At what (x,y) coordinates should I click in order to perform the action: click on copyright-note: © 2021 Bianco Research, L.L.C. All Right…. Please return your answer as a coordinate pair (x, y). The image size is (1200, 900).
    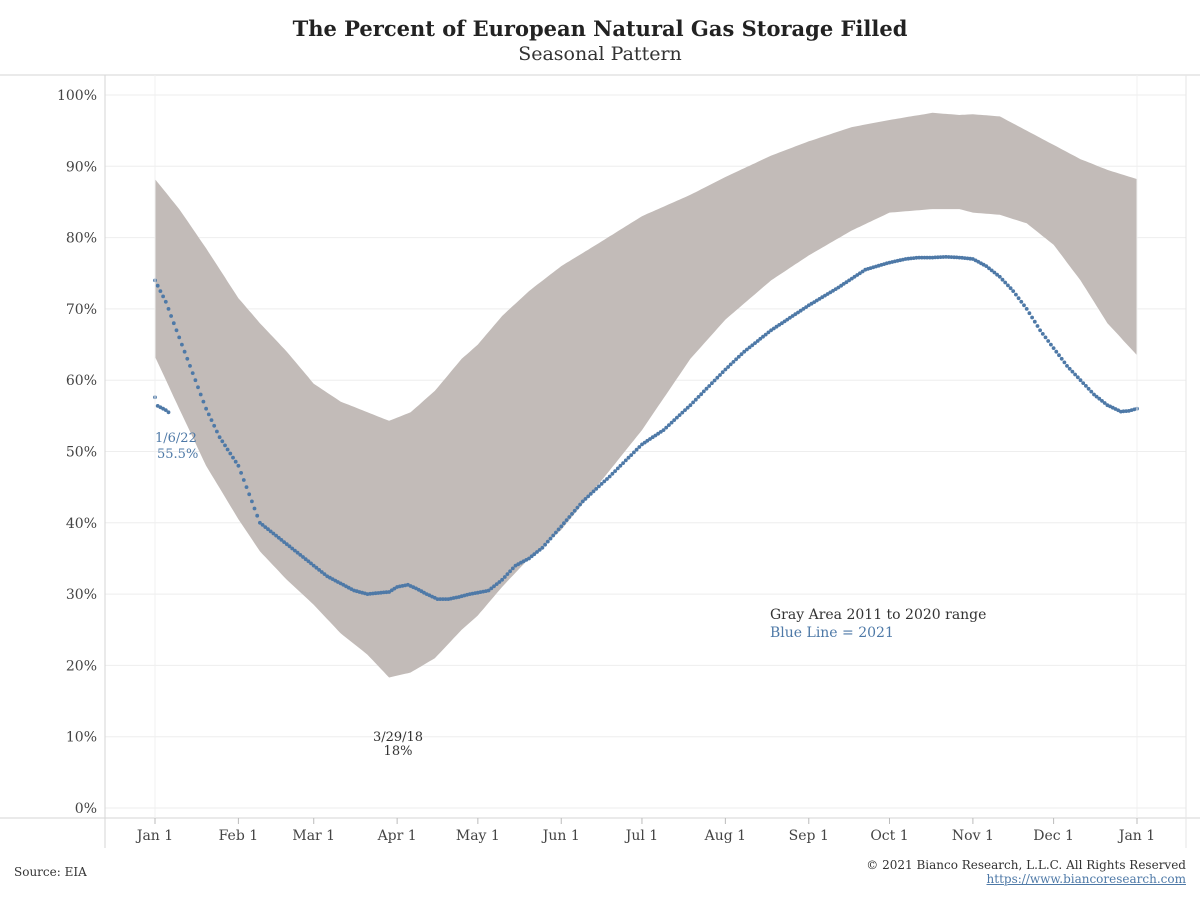
    Looking at the image, I should click on (1026, 865).